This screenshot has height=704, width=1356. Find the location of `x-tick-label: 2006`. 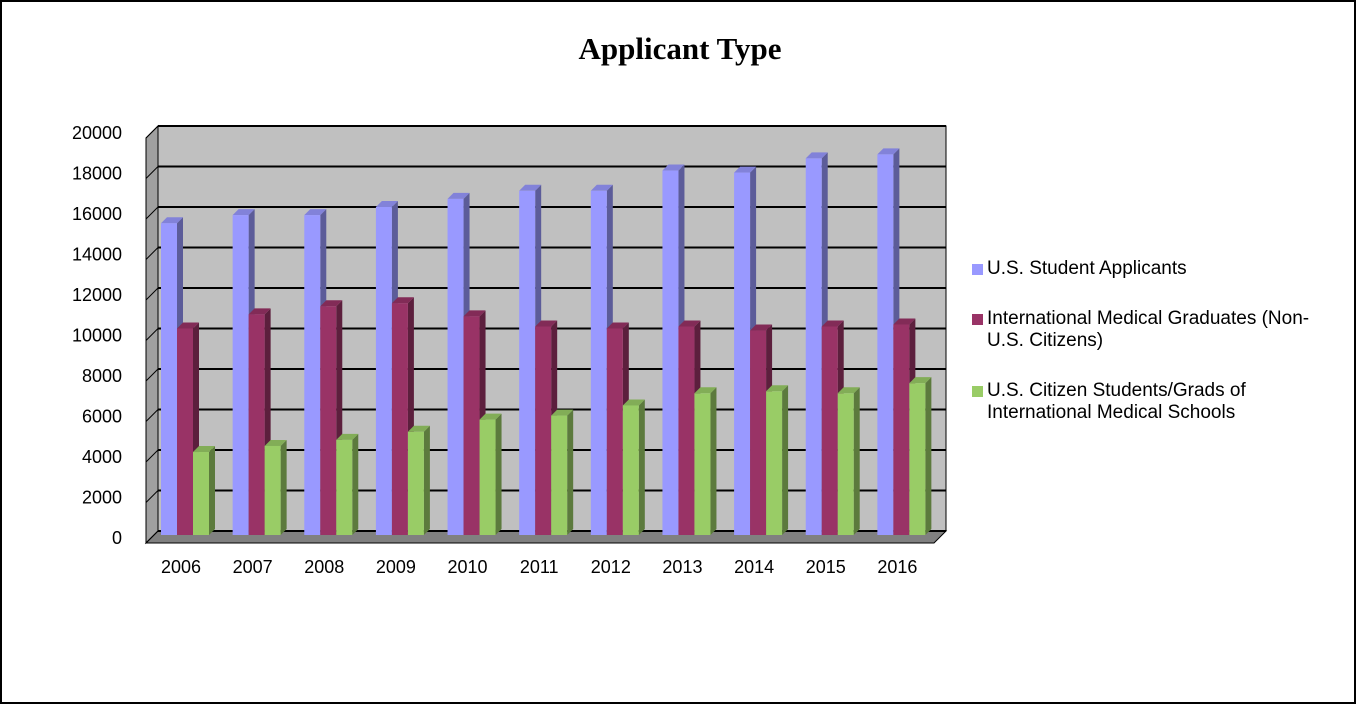

x-tick-label: 2006 is located at coordinates (181, 567).